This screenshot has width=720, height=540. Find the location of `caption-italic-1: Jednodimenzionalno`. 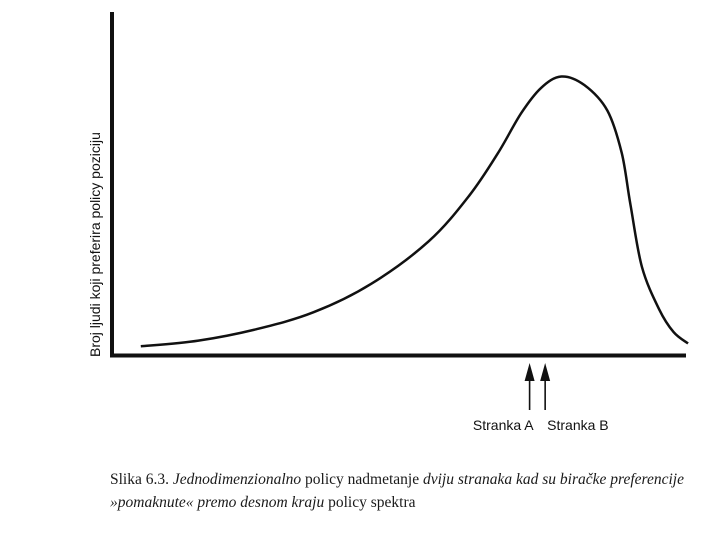

caption-italic-1: Jednodimenzionalno is located at coordinates (237, 479).